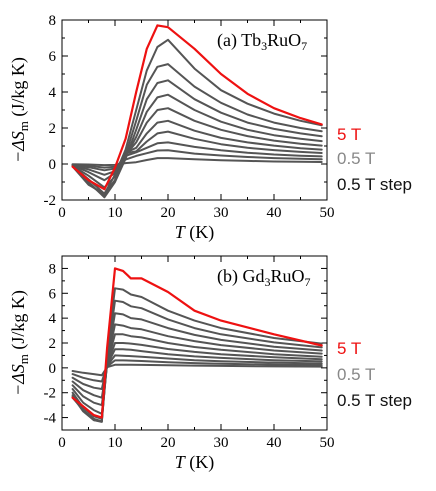  Describe the element at coordinates (241, 276) in the screenshot. I see `panel-label-text: (b) Gd` at that location.